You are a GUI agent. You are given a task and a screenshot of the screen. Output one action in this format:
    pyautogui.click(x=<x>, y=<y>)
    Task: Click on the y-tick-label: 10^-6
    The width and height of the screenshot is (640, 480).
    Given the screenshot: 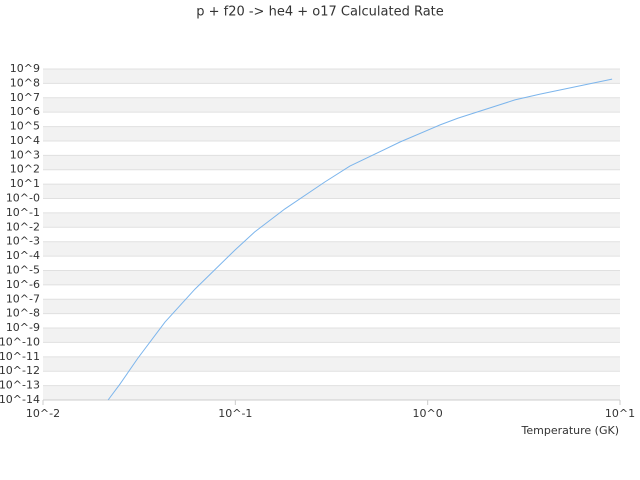 What is the action you would take?
    pyautogui.click(x=23, y=284)
    